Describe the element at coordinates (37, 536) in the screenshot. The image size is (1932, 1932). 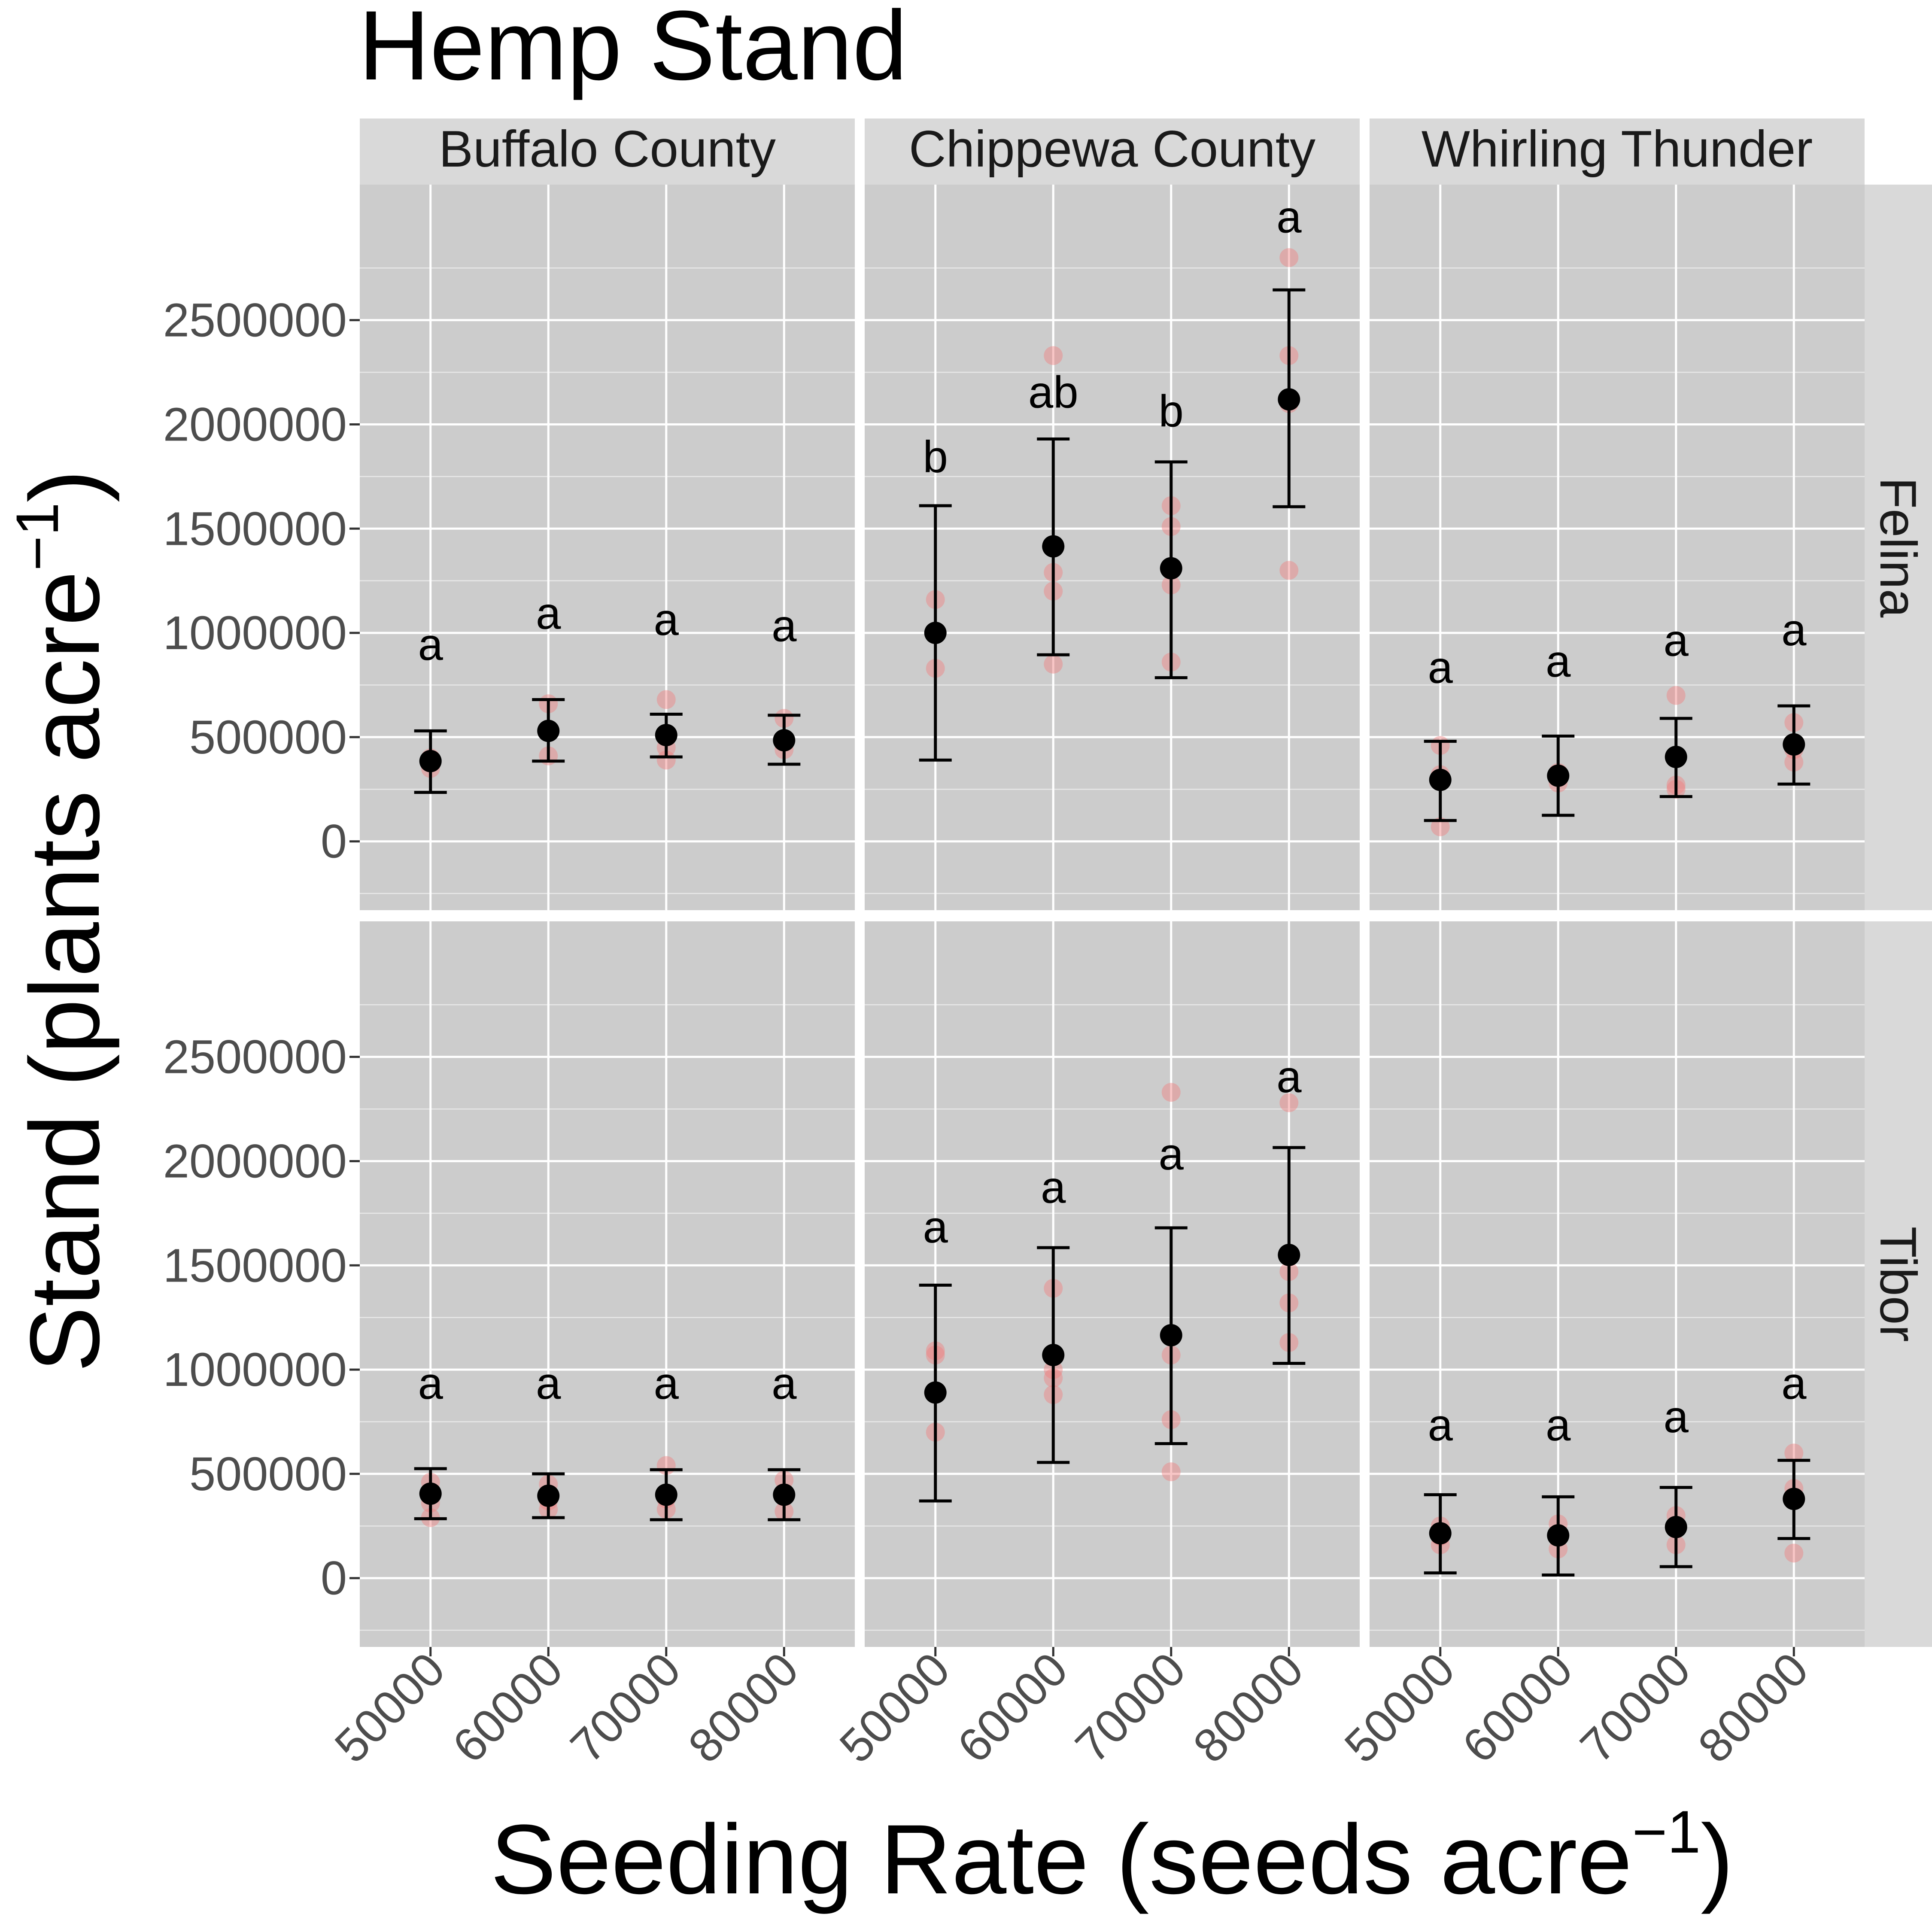
I see `y-axis-title-superscript: −1` at that location.